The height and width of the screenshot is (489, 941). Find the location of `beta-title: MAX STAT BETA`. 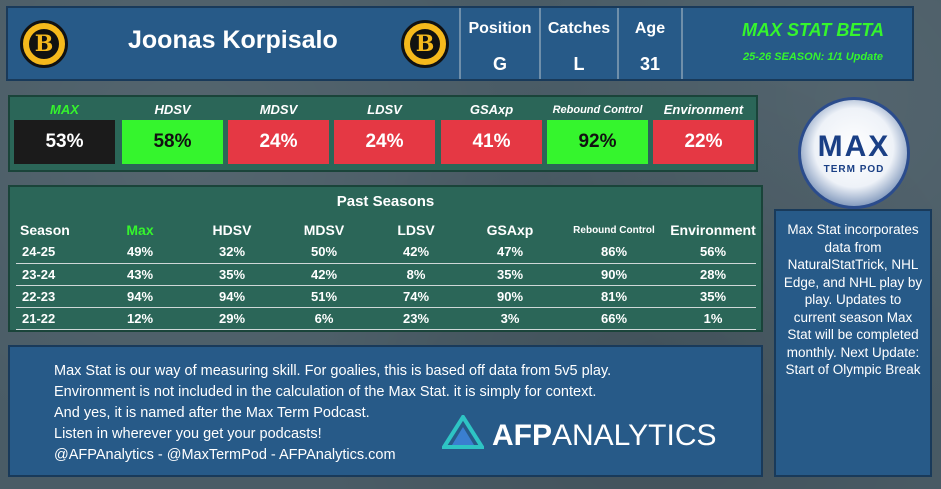

beta-title: MAX STAT BETA is located at coordinates (813, 30).